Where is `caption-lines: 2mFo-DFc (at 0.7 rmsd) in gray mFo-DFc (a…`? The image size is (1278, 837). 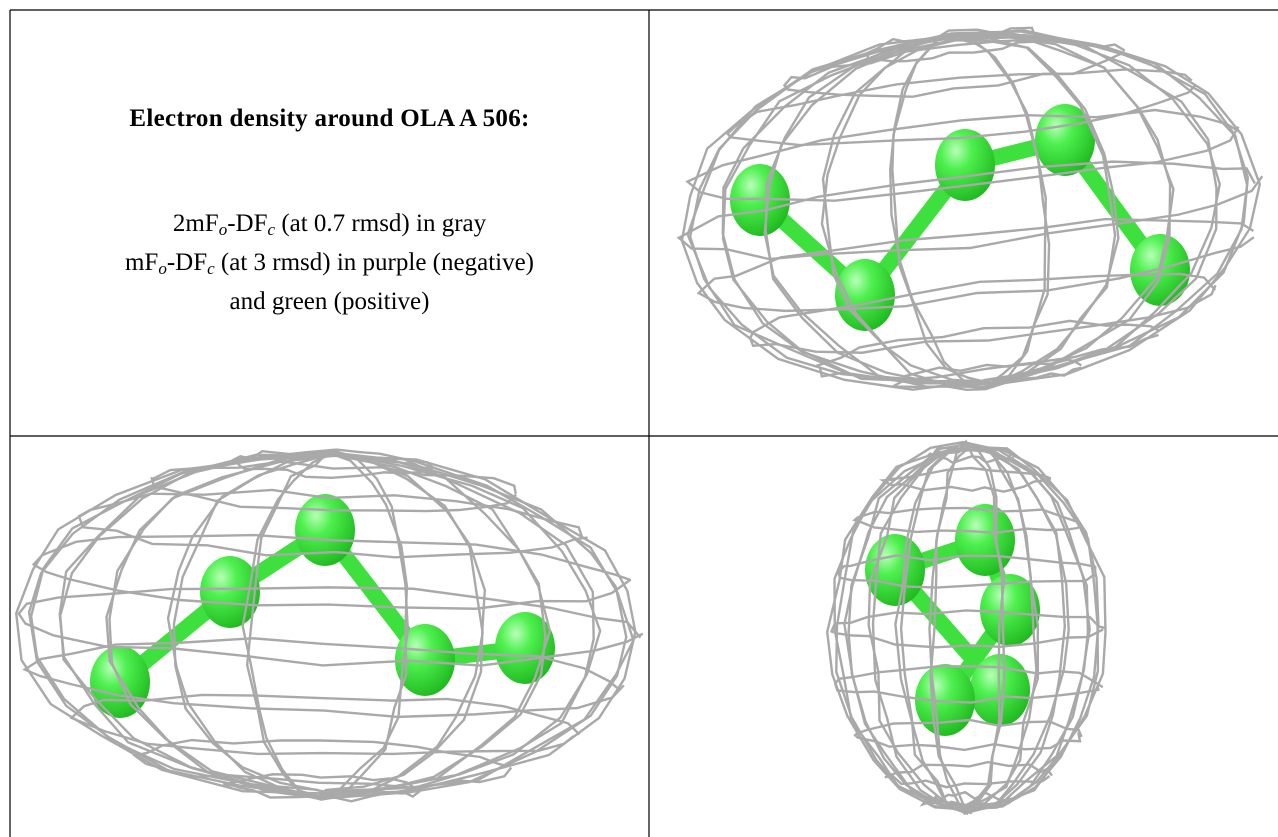 caption-lines: 2mFo-DFc (at 0.7 rmsd) in gray mFo-DFc (a… is located at coordinates (329, 262).